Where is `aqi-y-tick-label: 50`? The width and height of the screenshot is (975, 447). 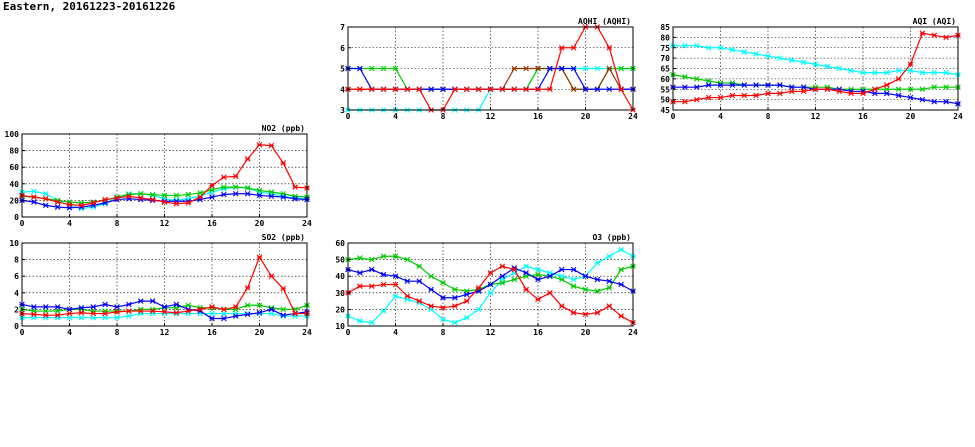
aqi-y-tick-label: 50 is located at coordinates (665, 100).